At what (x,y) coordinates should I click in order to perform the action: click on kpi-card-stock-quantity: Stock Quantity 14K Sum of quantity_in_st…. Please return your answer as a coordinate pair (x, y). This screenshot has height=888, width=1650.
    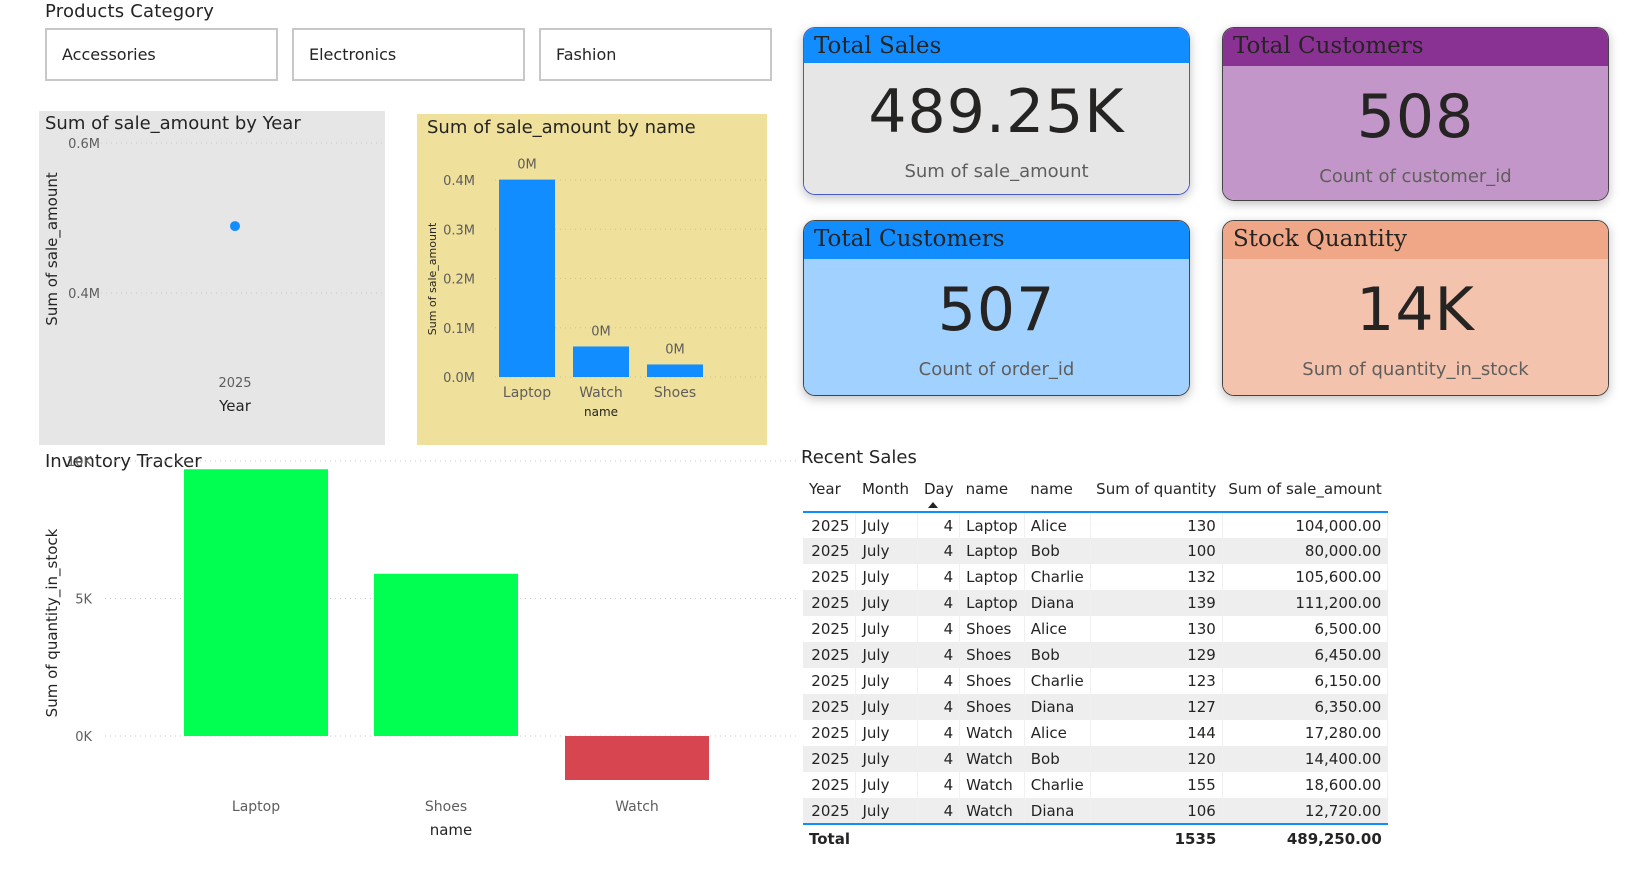
    Looking at the image, I should click on (1415, 308).